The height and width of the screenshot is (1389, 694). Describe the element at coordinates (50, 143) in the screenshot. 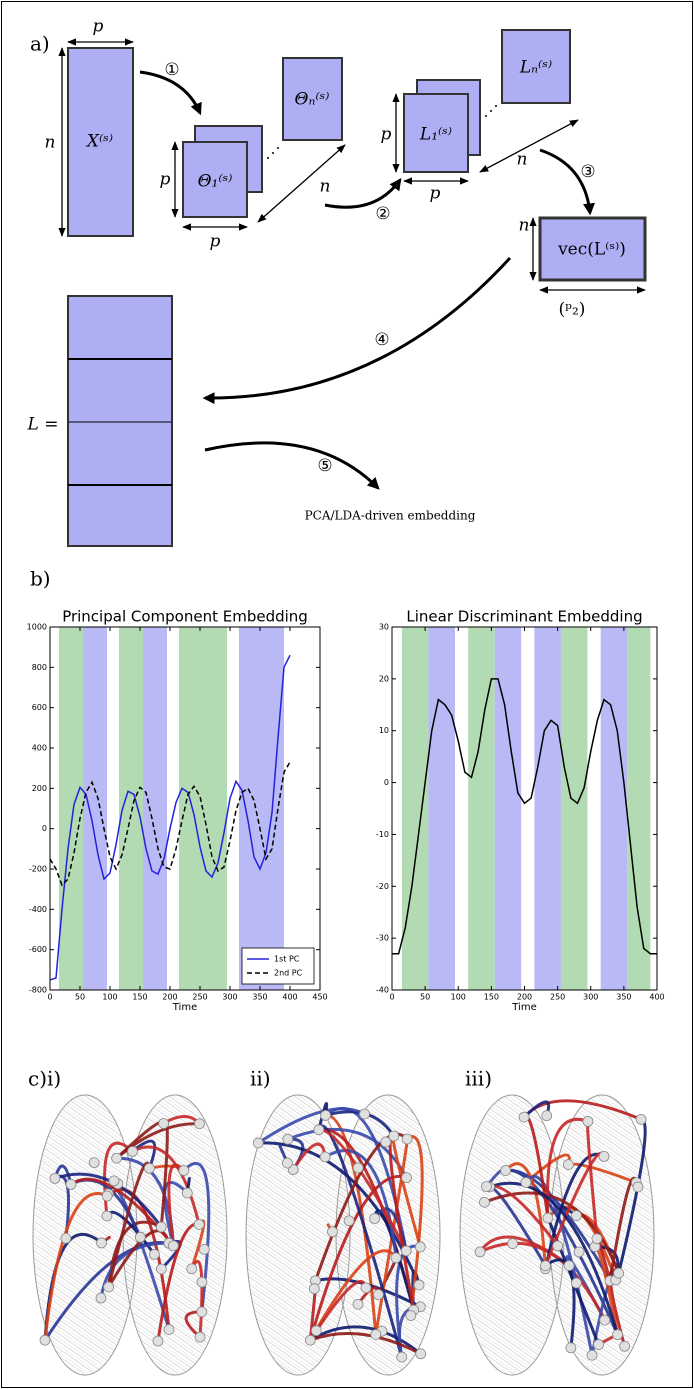

I see `dim-label: n` at that location.